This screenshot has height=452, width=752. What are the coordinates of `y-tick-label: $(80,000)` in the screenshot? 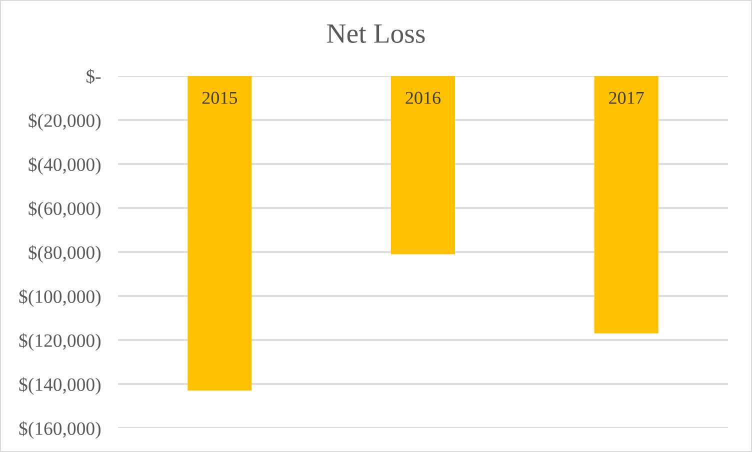 It's located at (64, 254).